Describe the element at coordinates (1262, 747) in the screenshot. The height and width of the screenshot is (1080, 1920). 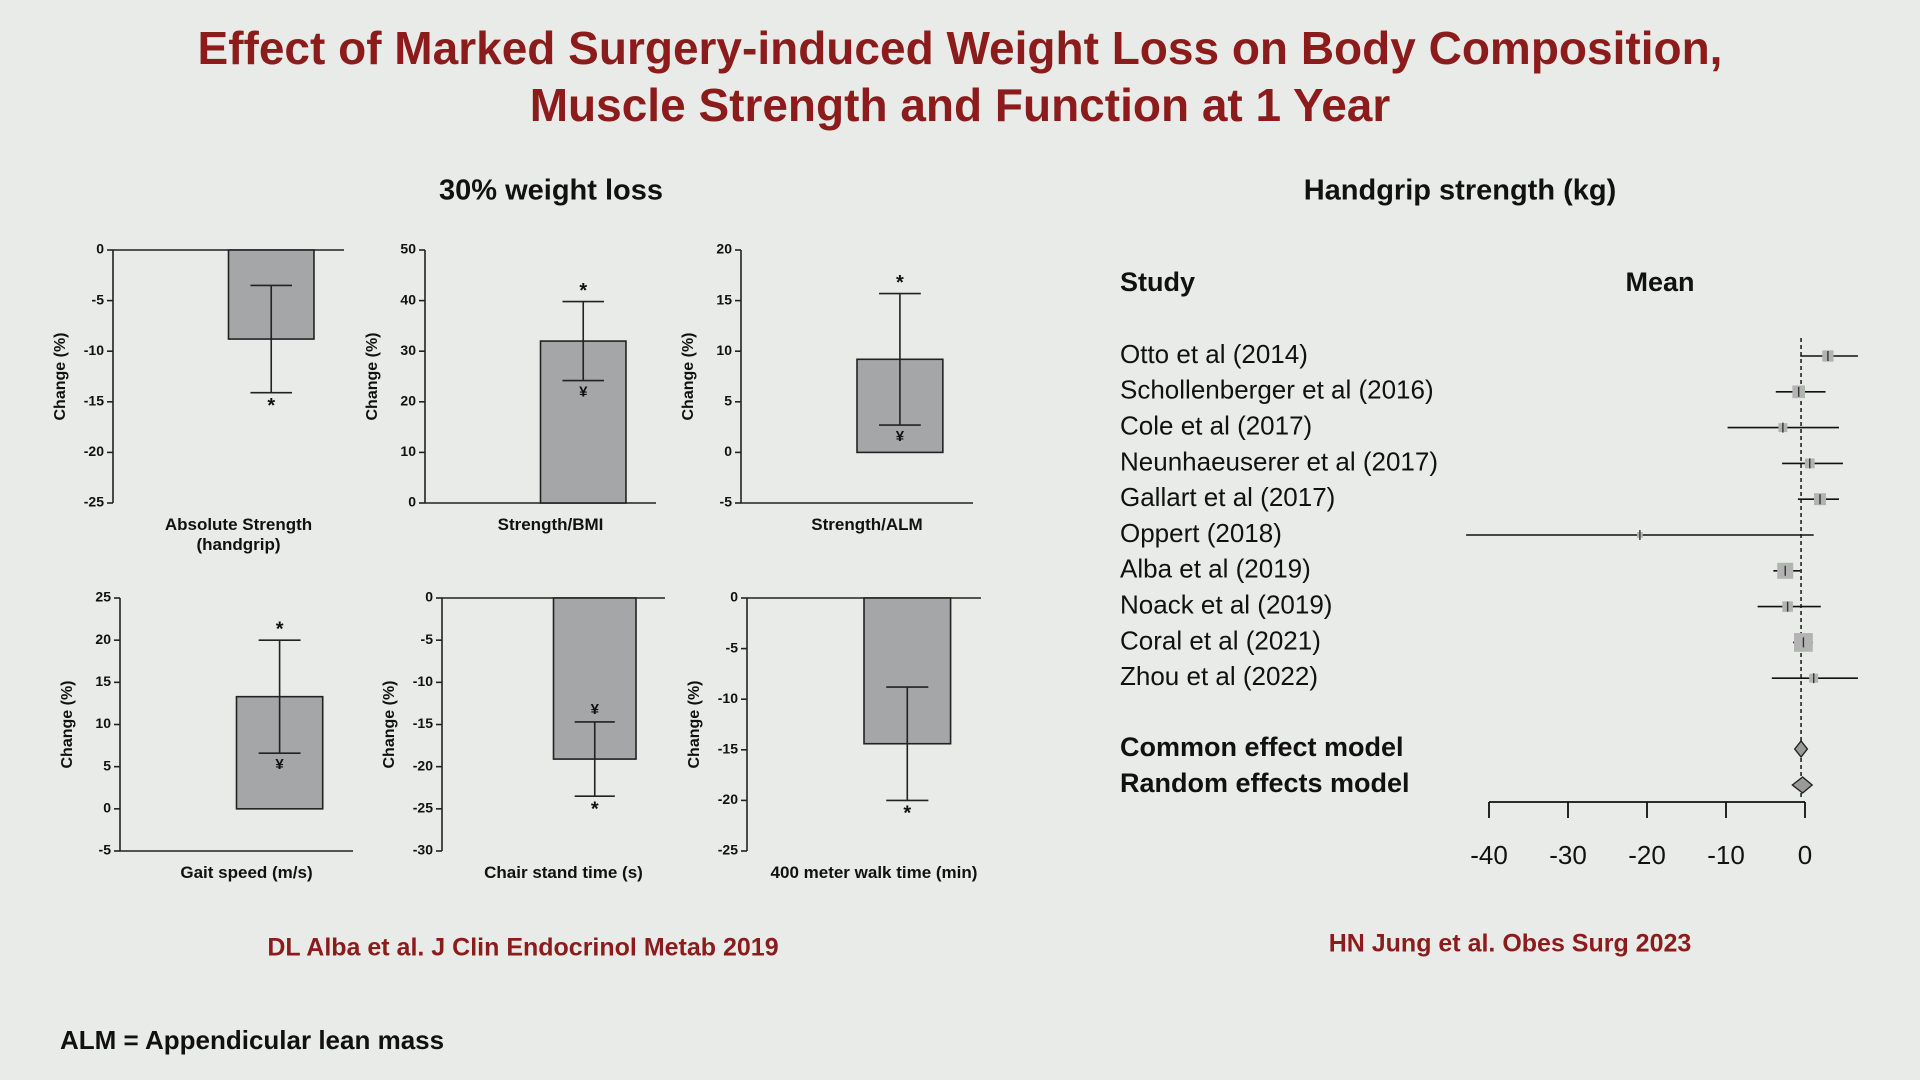
I see `model-label: Common effect model` at that location.